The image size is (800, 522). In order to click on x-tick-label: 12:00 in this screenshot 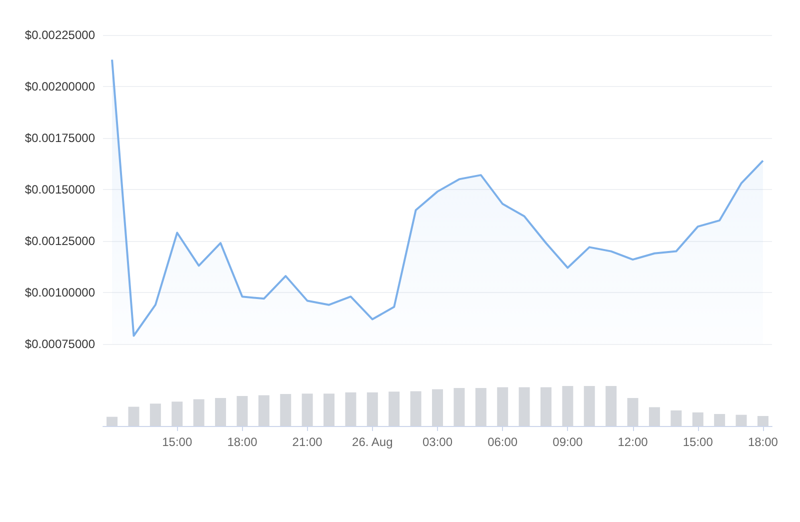, I will do `click(633, 442)`.